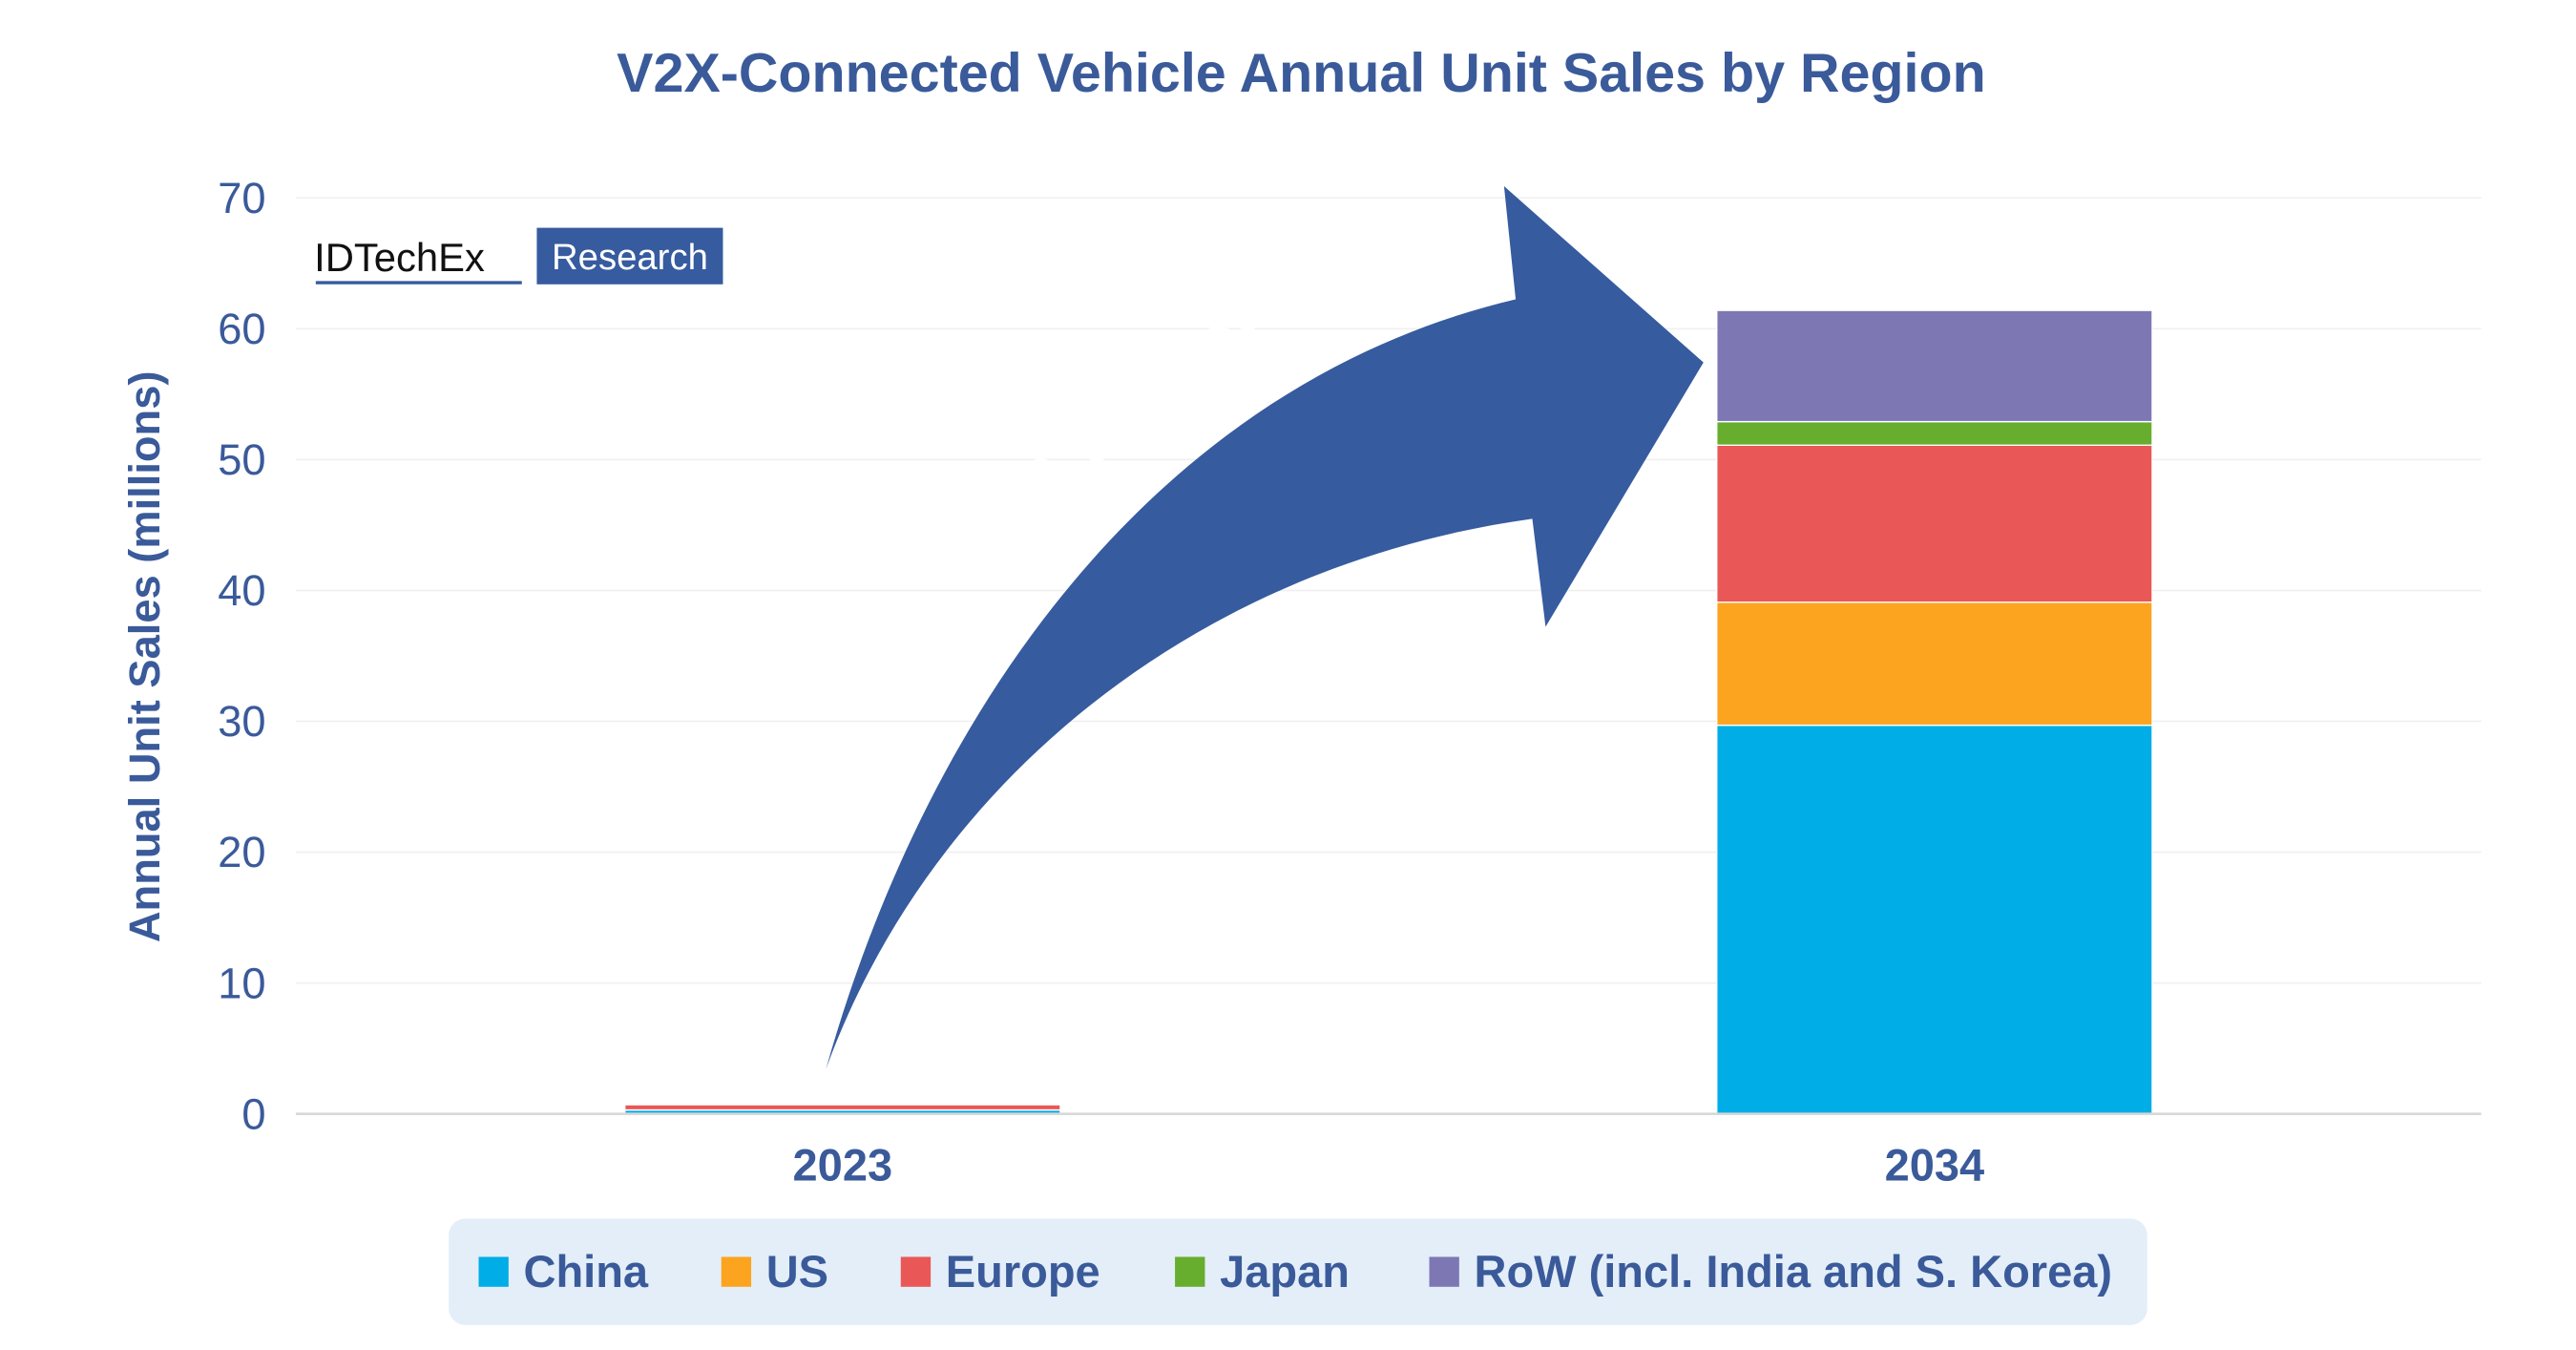 Image resolution: width=2576 pixels, height=1350 pixels. What do you see at coordinates (241, 656) in the screenshot?
I see `y-axis-ticks: 0 10 20 30 40 50 60 70` at bounding box center [241, 656].